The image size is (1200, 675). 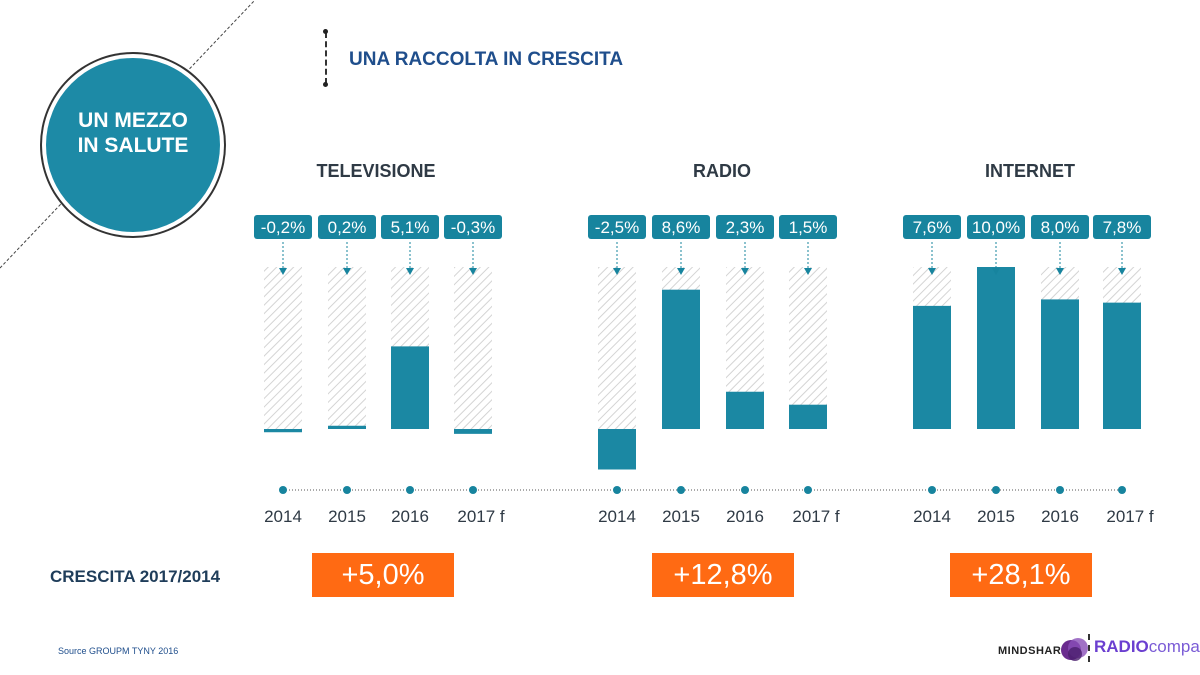 I want to click on value-label-internet-2: 8,0%, so click(x=1060, y=227).